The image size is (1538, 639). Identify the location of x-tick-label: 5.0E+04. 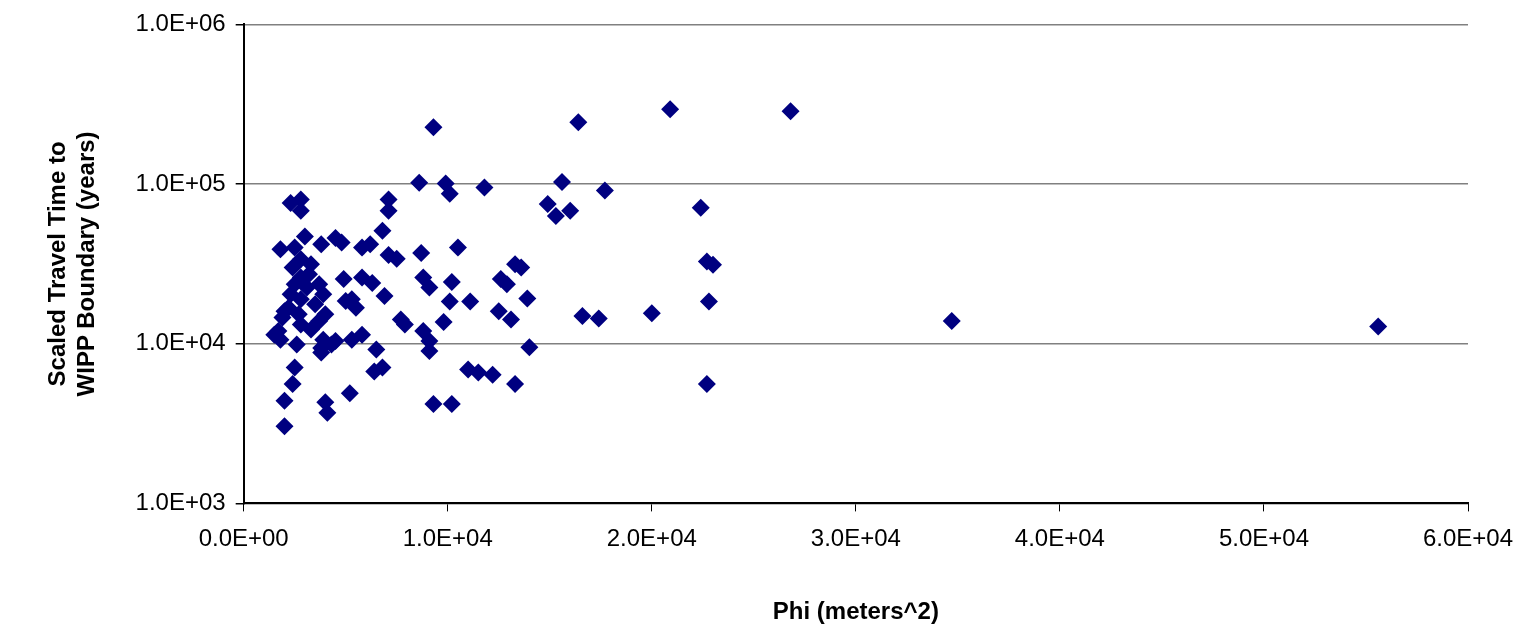
(1263, 538).